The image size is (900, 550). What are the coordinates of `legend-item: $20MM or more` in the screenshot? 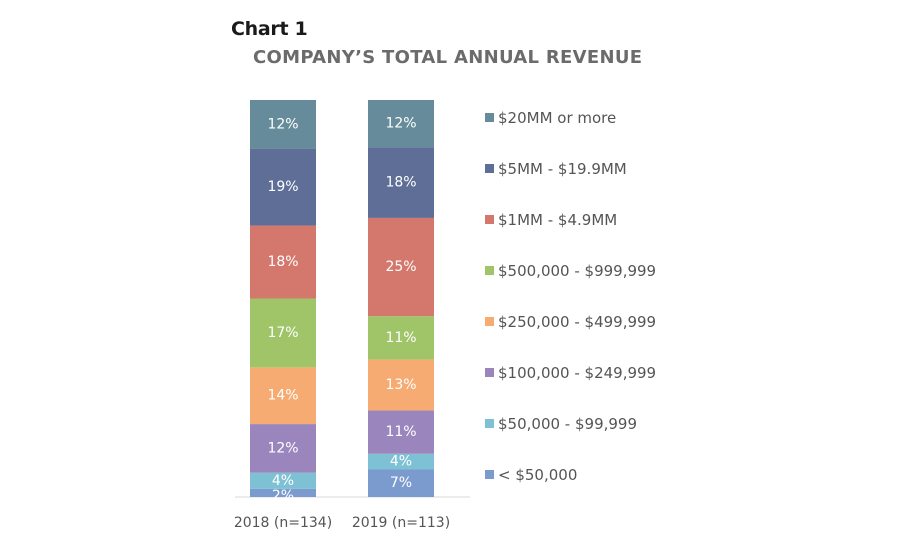 It's located at (550, 118).